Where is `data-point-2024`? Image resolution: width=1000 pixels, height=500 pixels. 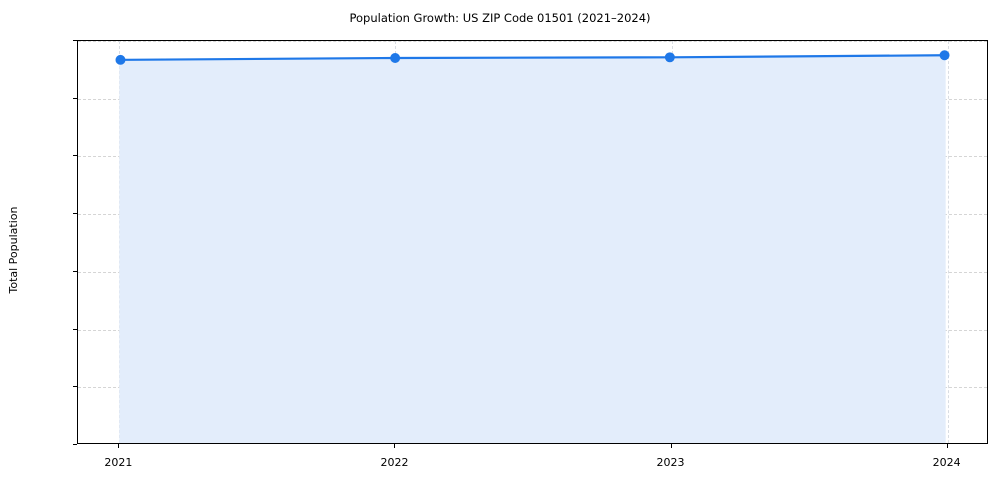
data-point-2024 is located at coordinates (944, 55).